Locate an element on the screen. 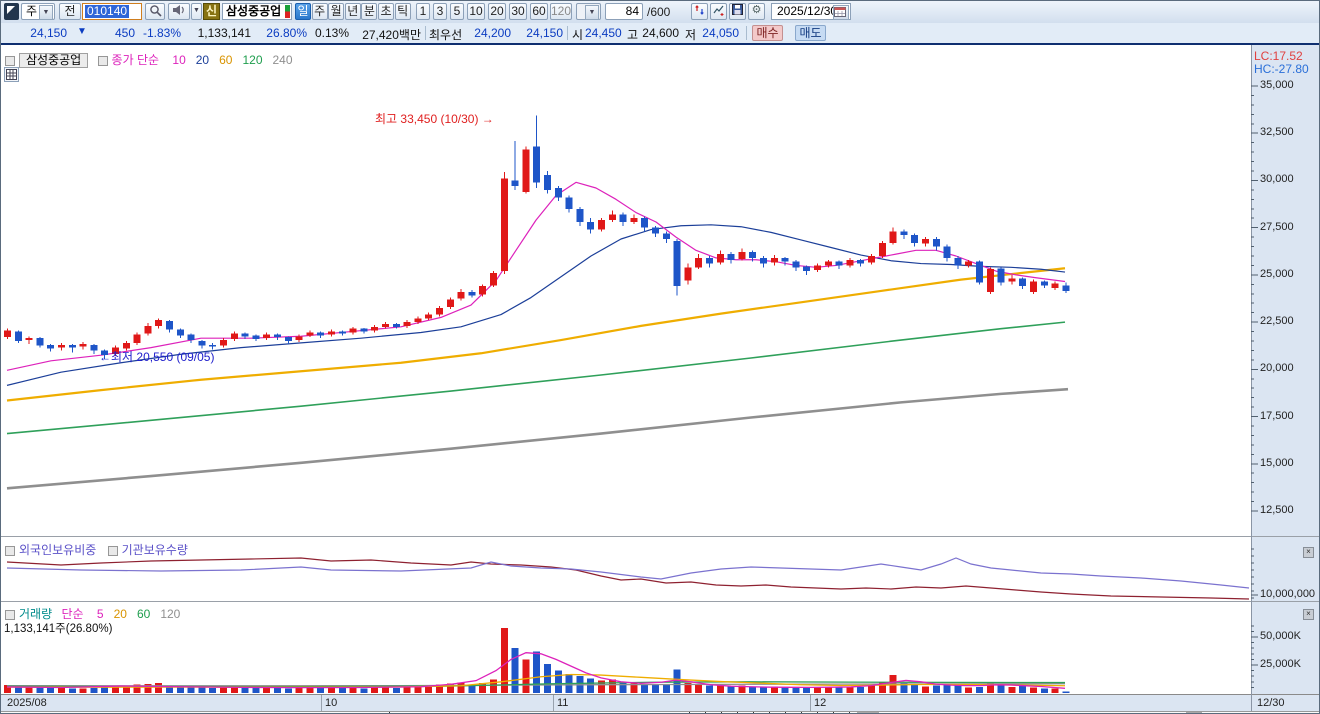  price-axis-gutter is located at coordinates (1285, 369).